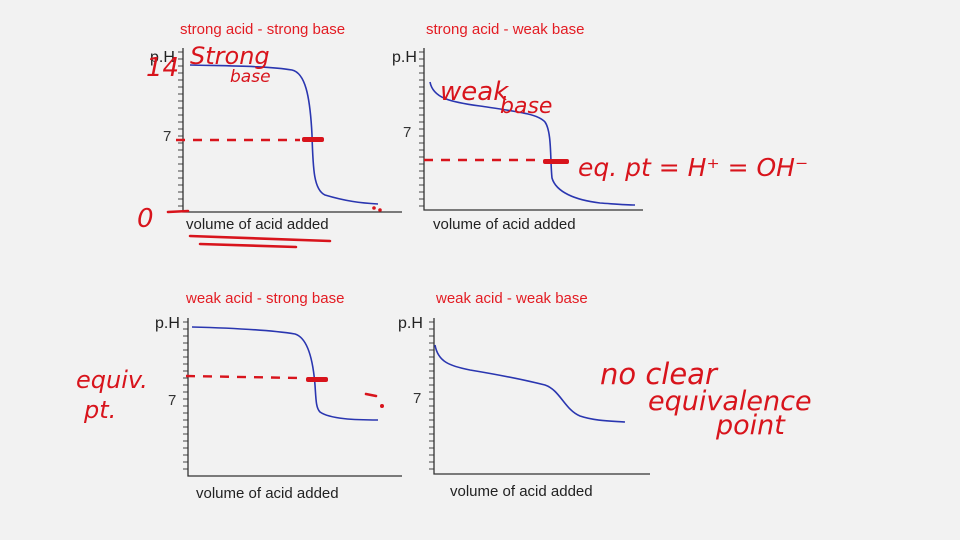  I want to click on eq-point-note: eq. pt = H⁺ = OH⁻, so click(693, 167).